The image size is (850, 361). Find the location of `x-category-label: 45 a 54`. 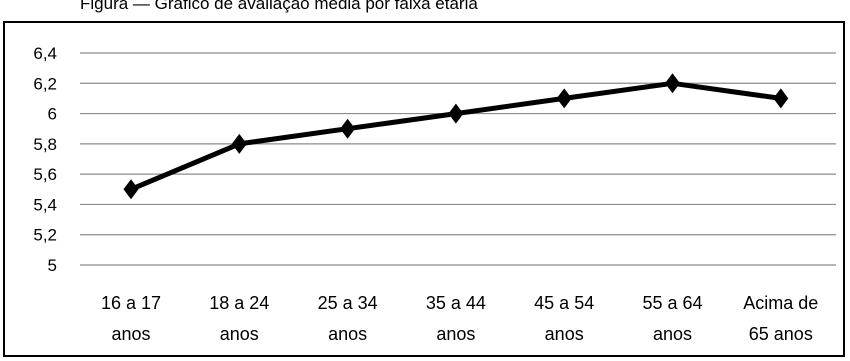

x-category-label: 45 a 54 is located at coordinates (564, 303).